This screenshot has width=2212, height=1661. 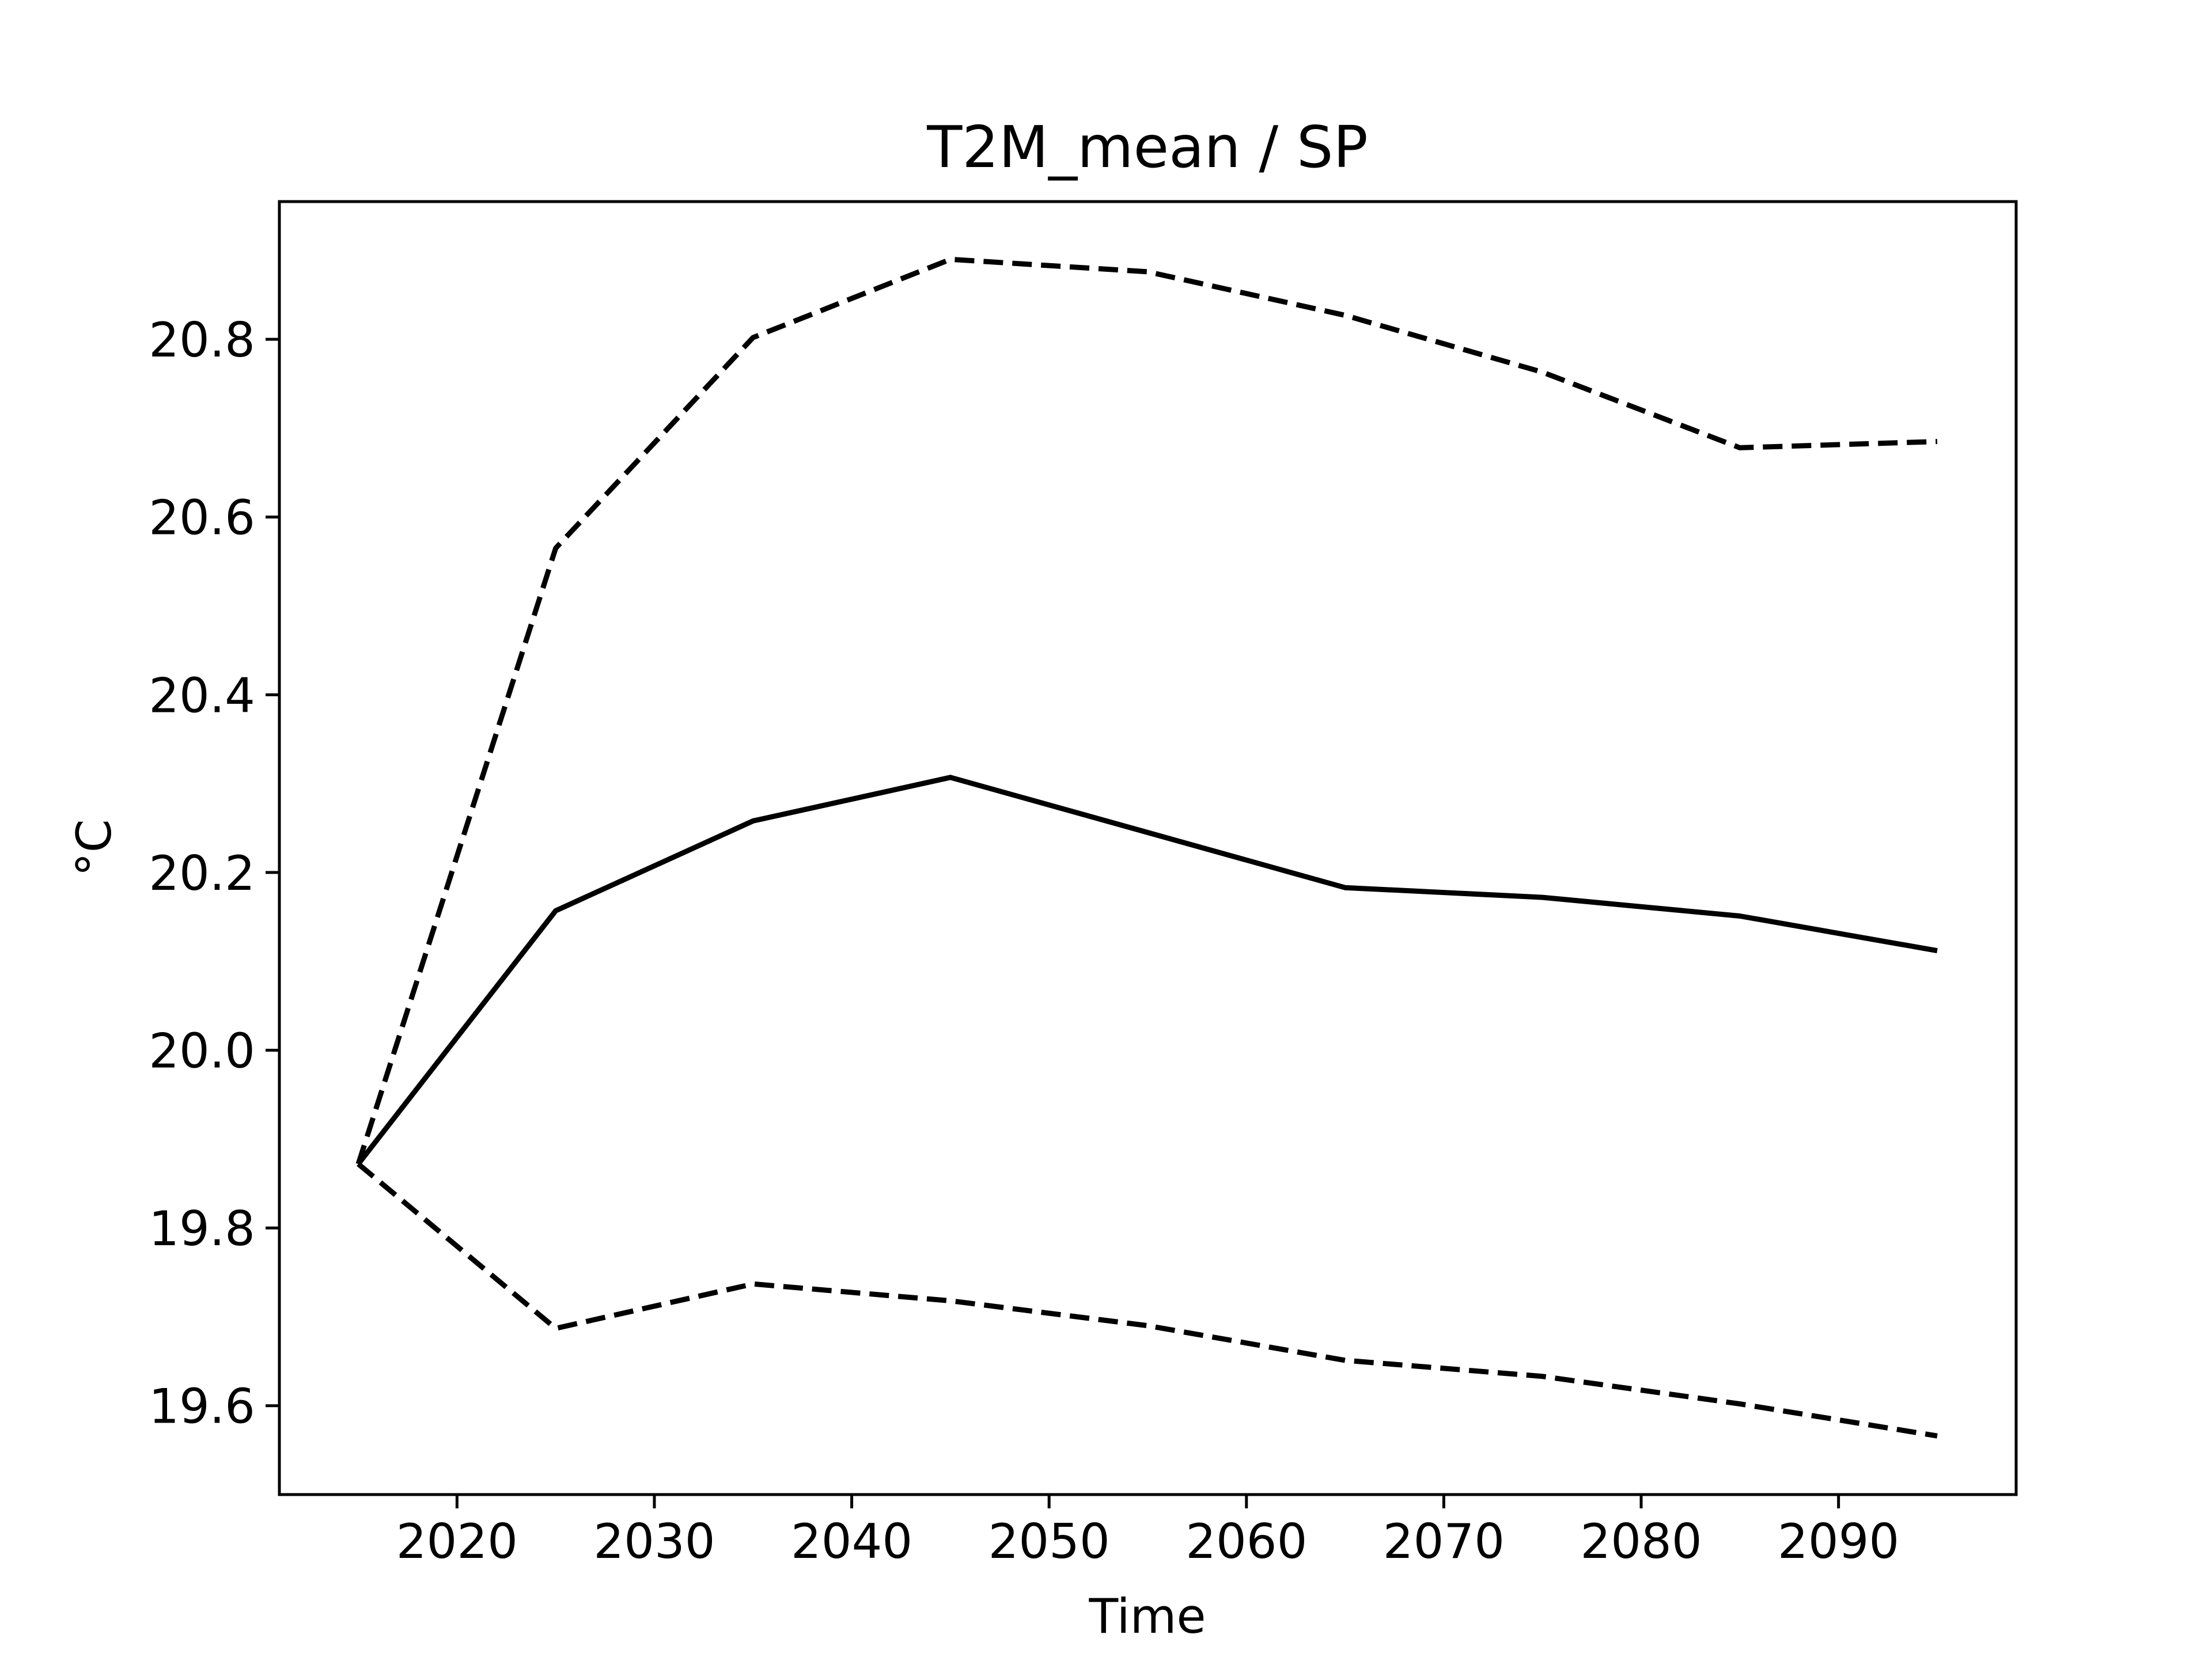 I want to click on y-tick-label: 20.8, so click(x=202, y=340).